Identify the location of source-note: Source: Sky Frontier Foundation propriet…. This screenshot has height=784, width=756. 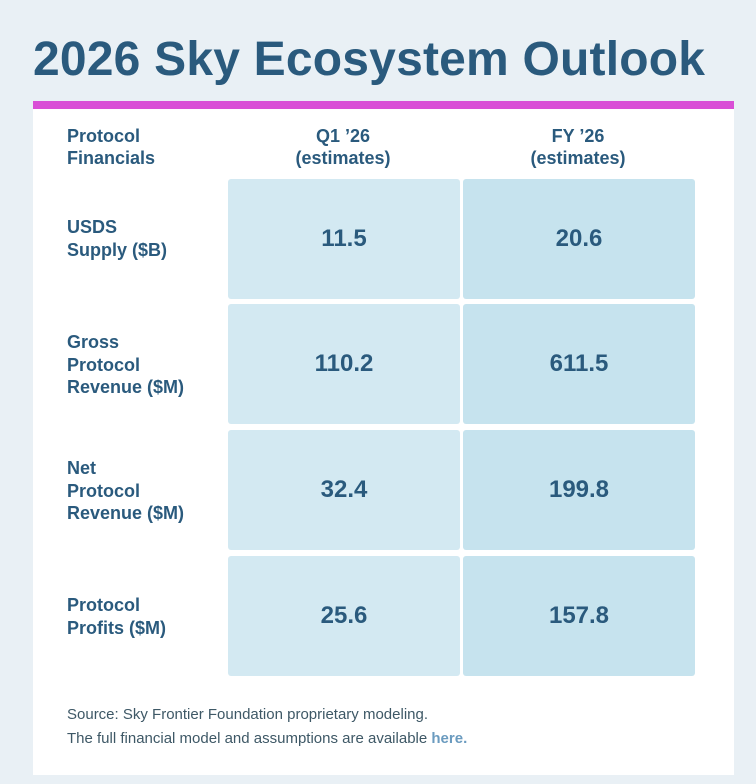
(248, 714).